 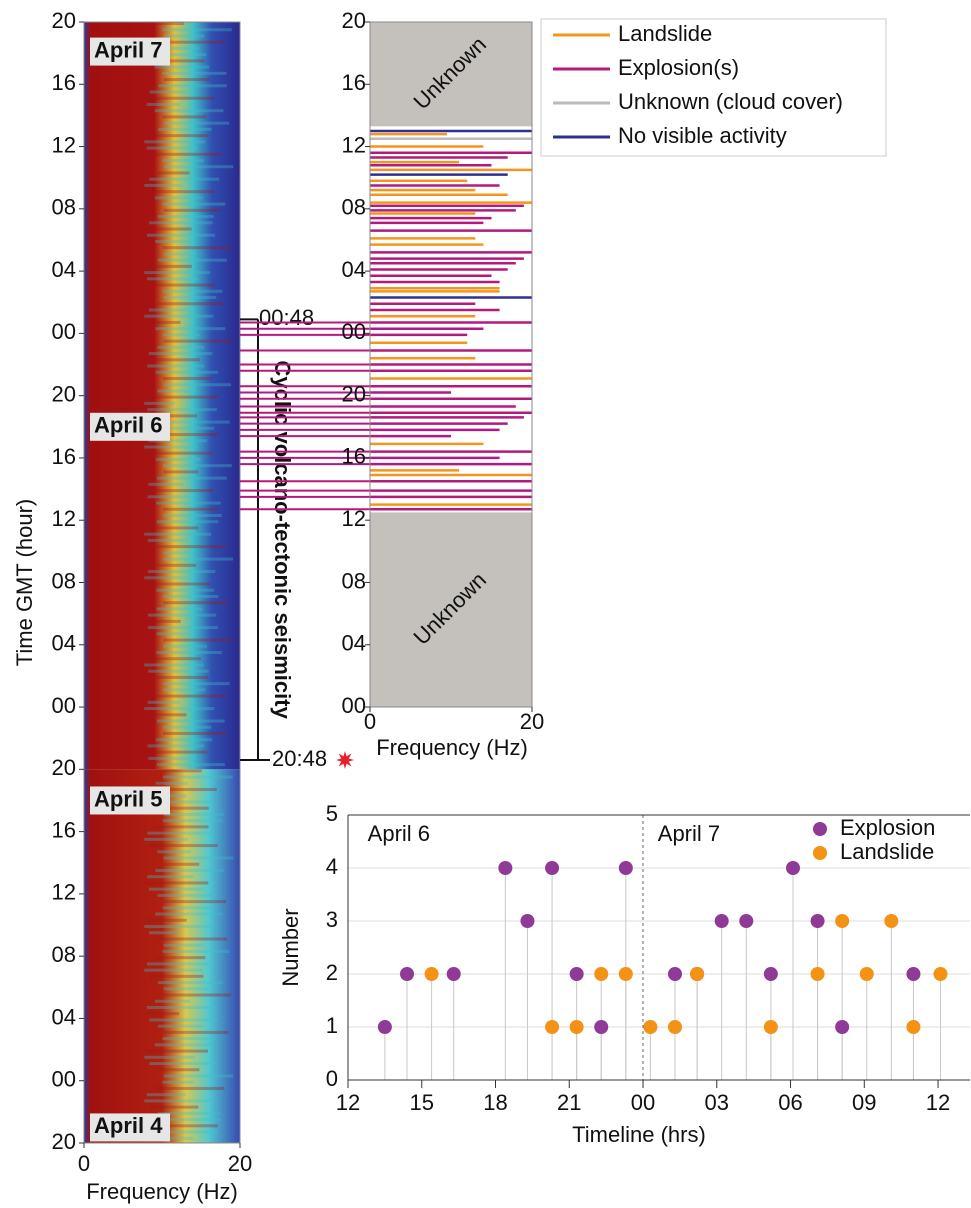 I want to click on day-label: April 7, so click(x=689, y=833).